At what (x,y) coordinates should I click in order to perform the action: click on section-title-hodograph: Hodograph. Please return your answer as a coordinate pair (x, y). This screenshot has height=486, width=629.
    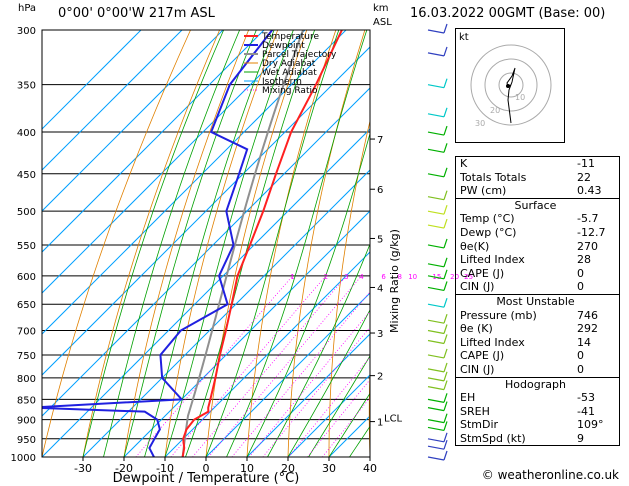
    Looking at the image, I should click on (537, 384).